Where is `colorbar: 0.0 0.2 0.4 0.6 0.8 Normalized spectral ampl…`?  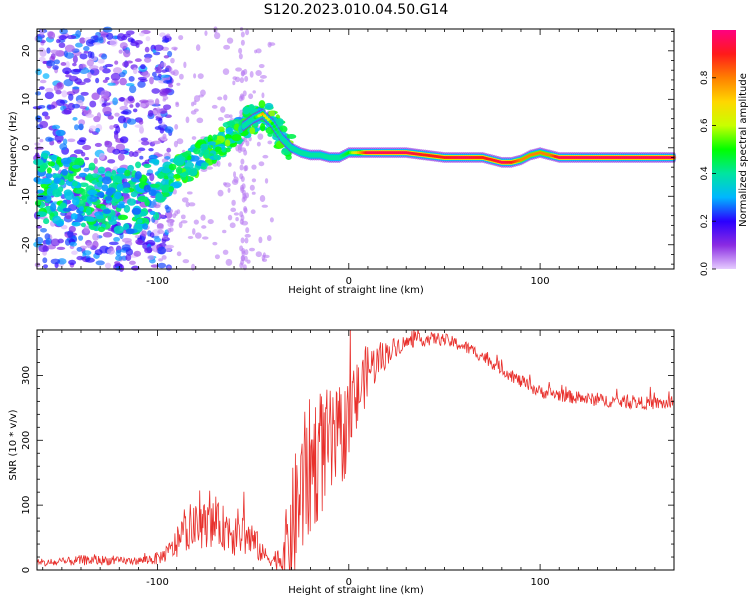 colorbar: 0.0 0.2 0.4 0.6 0.8 Normalized spectral ampl… is located at coordinates (724, 153).